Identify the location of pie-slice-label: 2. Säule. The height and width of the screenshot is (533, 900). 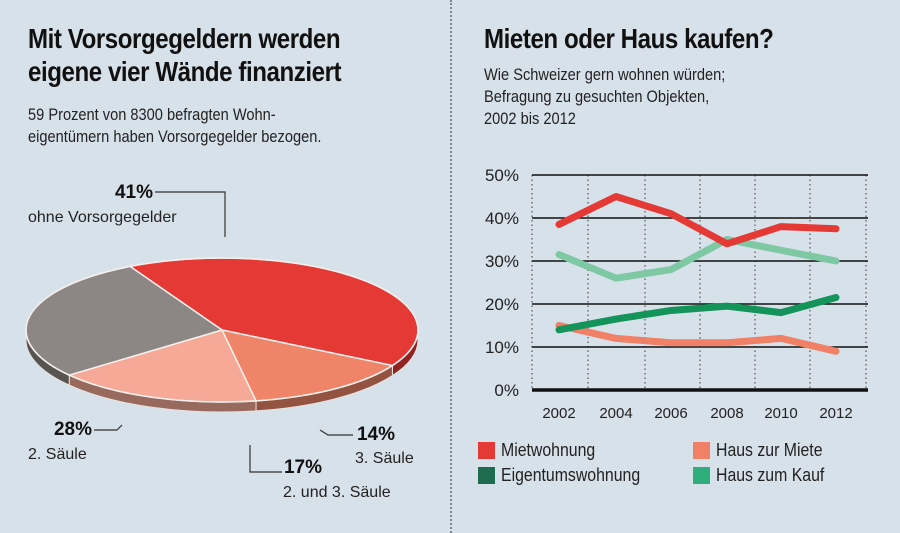
(57, 454).